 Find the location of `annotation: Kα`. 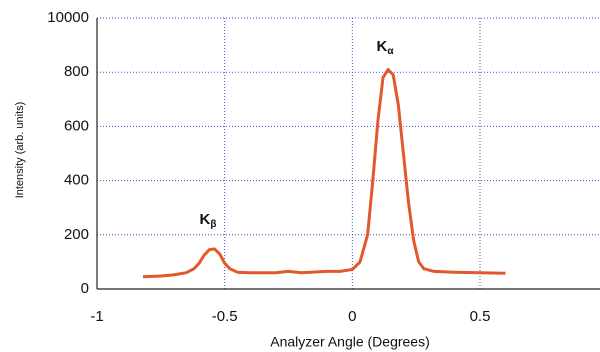

annotation: Kα is located at coordinates (386, 47).